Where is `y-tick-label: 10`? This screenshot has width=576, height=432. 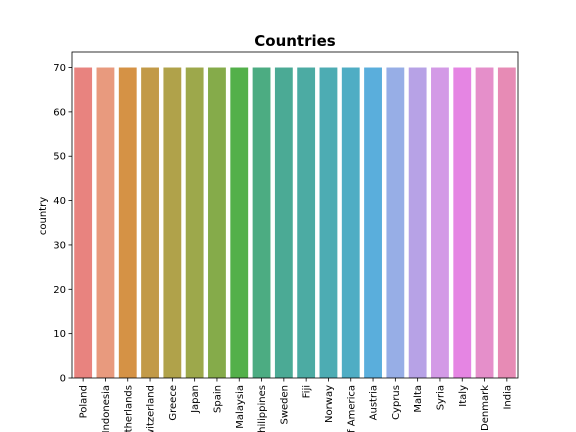 y-tick-label: 10 is located at coordinates (59, 334).